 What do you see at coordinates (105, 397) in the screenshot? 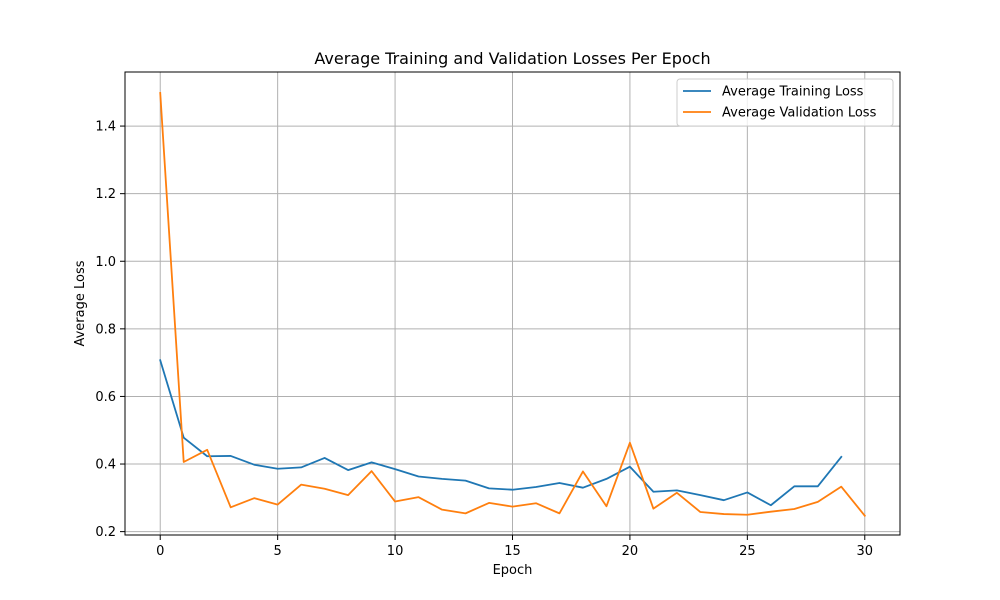
I see `y-tick-label: 0.6` at bounding box center [105, 397].